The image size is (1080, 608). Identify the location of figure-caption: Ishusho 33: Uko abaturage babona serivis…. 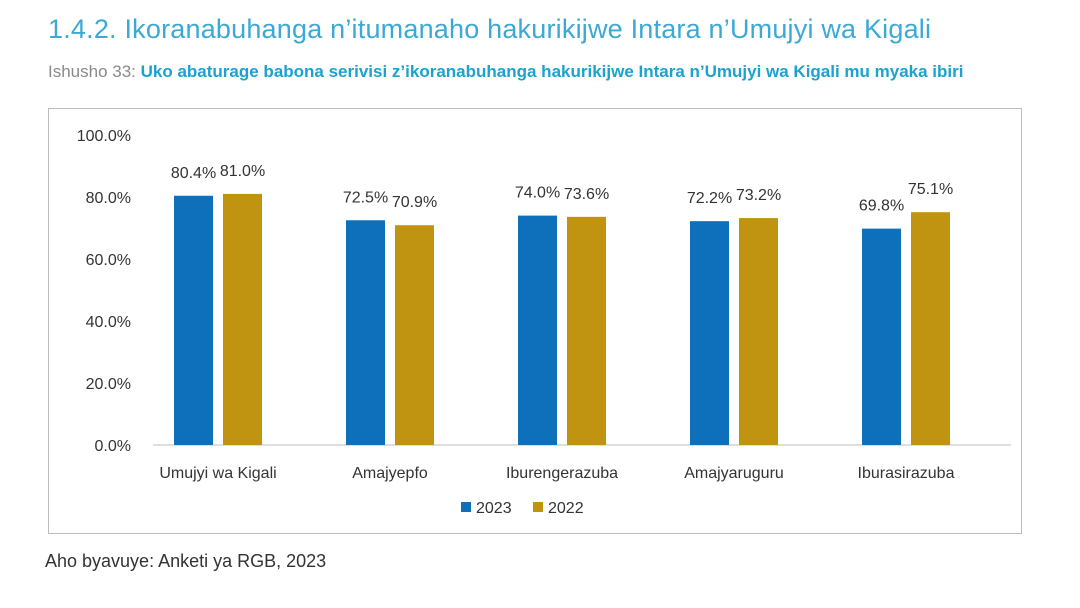
(505, 72).